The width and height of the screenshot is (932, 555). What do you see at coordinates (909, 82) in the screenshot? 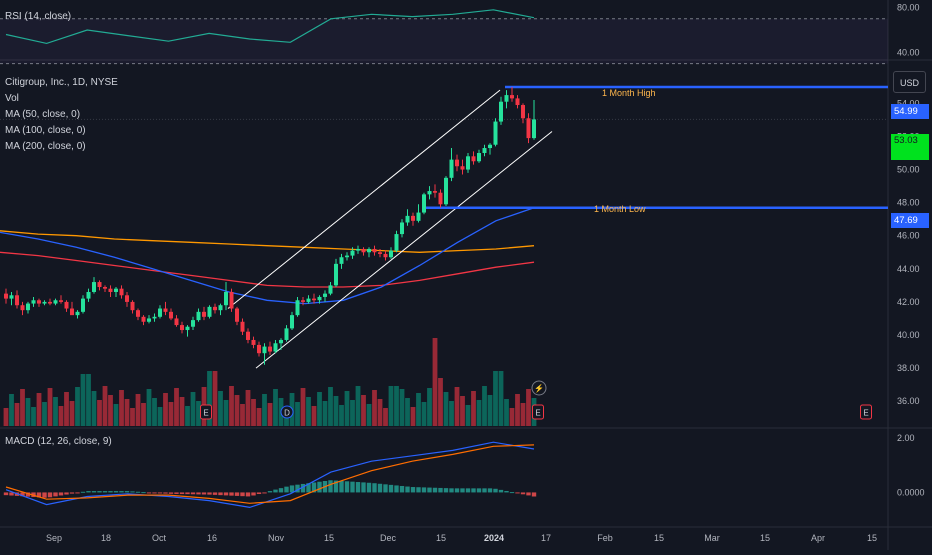
I see `currency-button: USD` at bounding box center [909, 82].